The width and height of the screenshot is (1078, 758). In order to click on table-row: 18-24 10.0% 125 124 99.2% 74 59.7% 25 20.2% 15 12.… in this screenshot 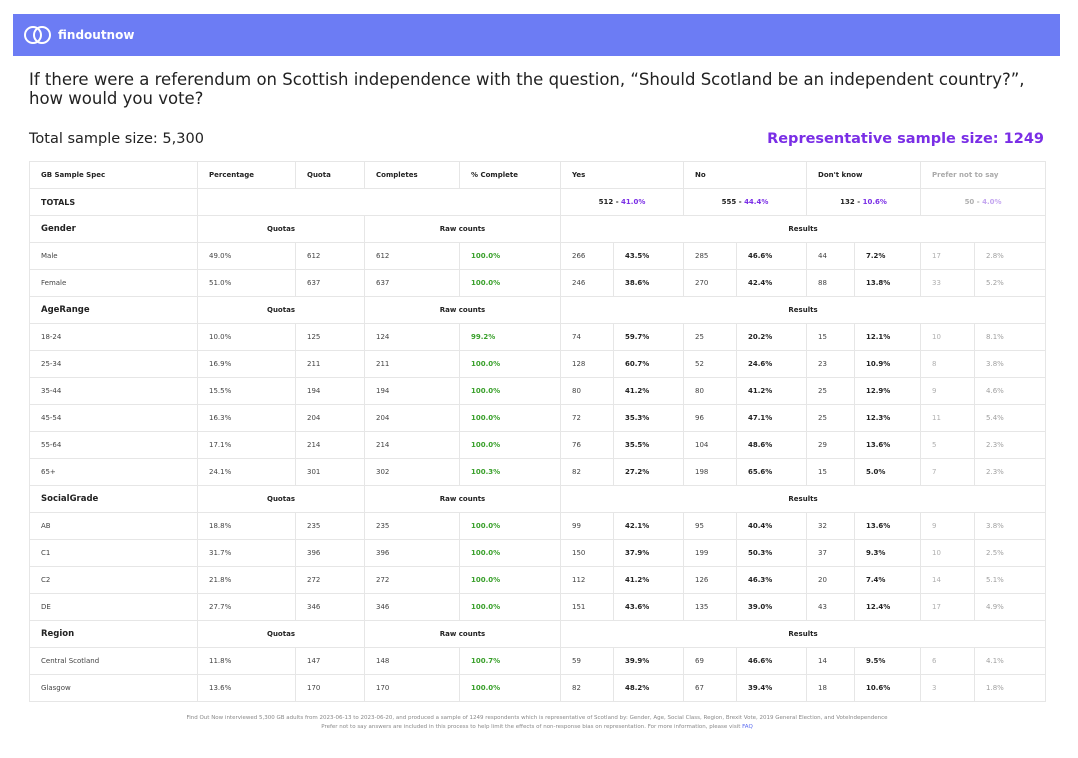, I will do `click(538, 337)`.